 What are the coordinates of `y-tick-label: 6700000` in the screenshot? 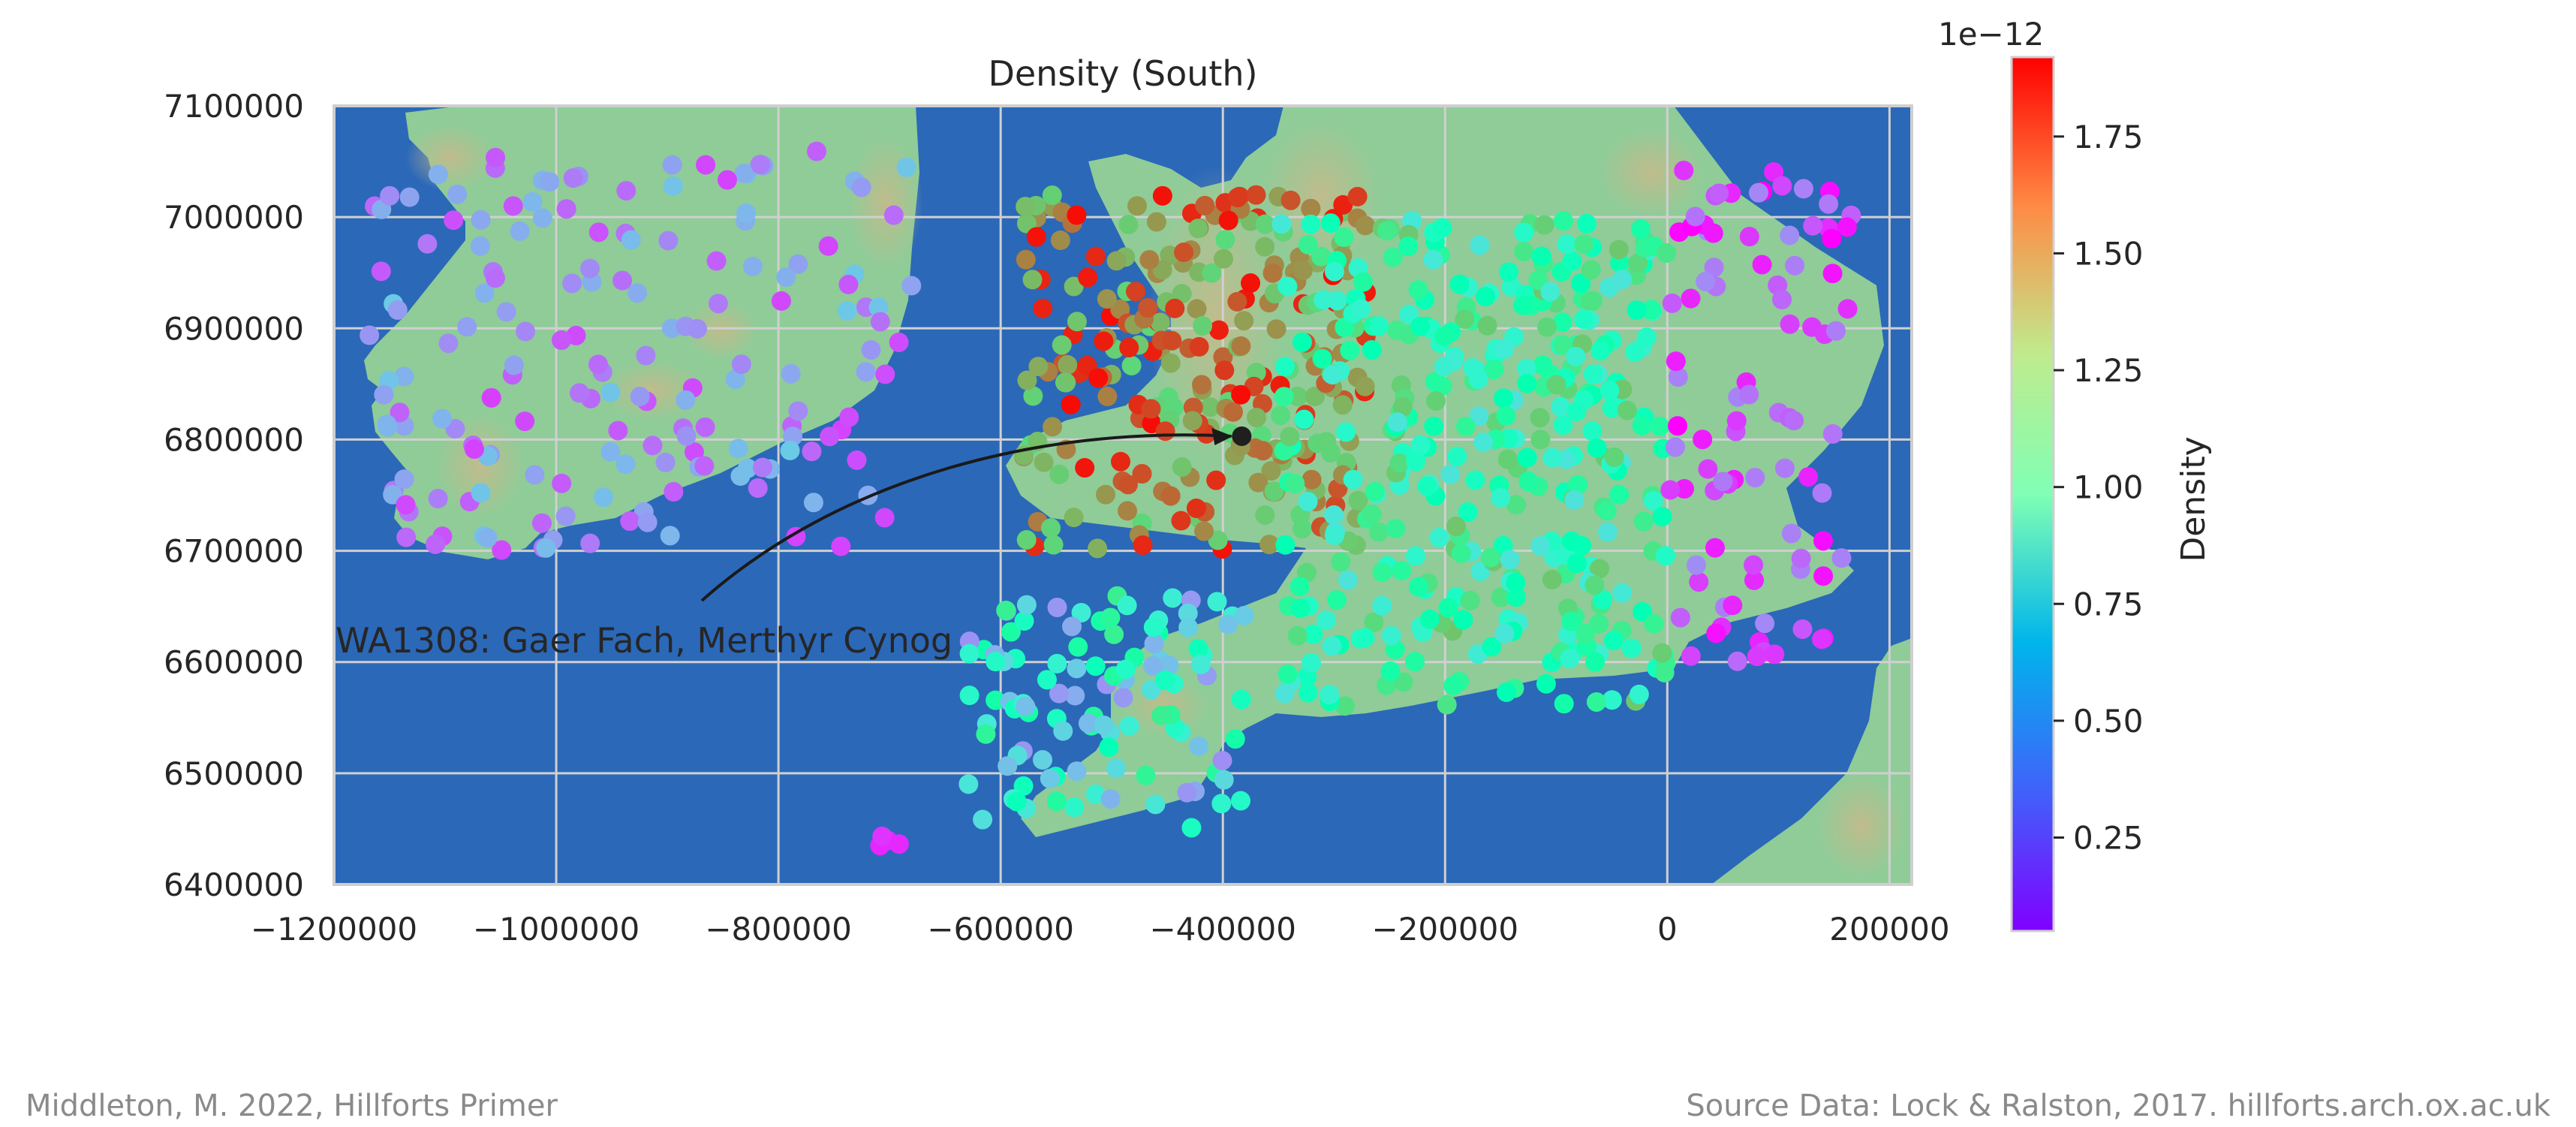 It's located at (234, 551).